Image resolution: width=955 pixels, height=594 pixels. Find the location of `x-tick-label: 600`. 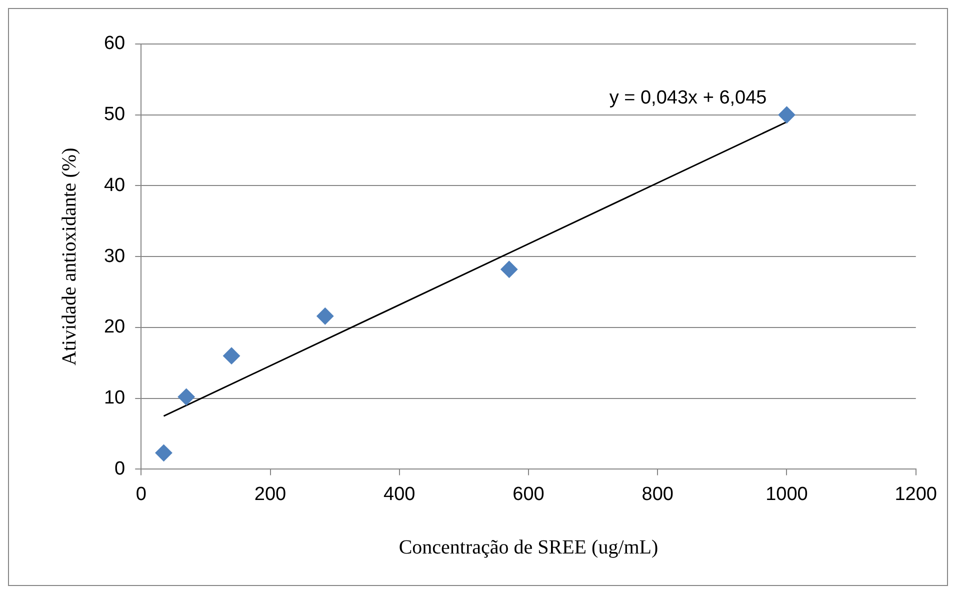

x-tick-label: 600 is located at coordinates (528, 494).